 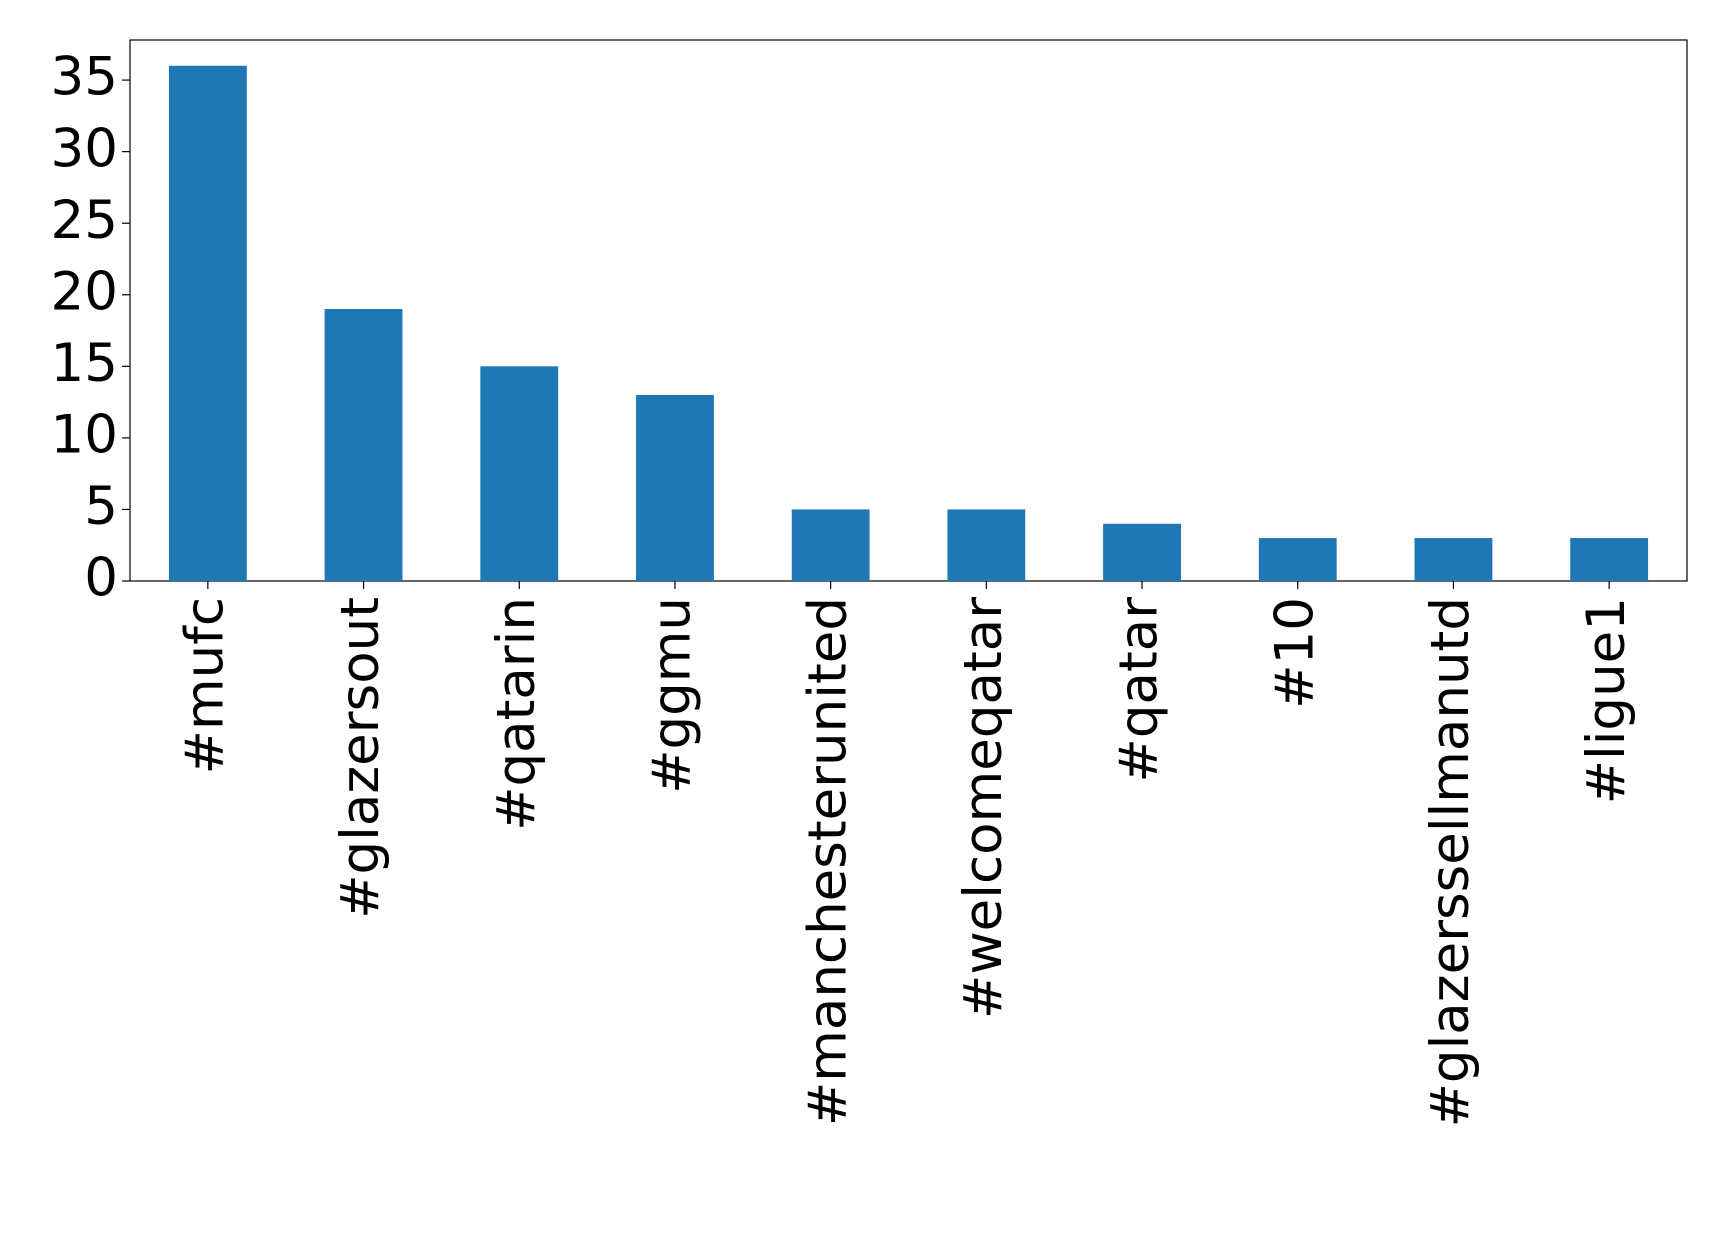 I want to click on y-tick-label: 30, so click(x=84, y=148).